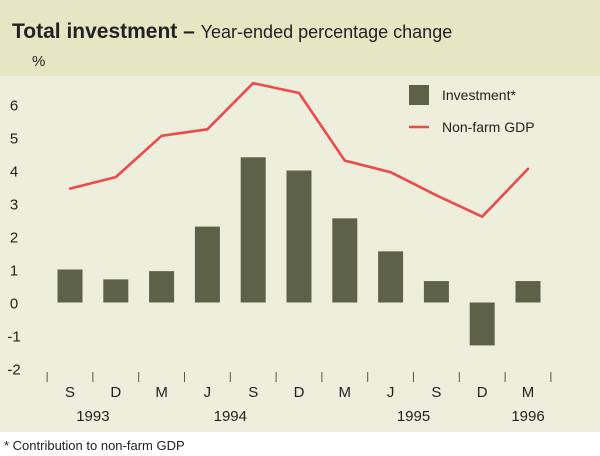 The width and height of the screenshot is (600, 456). What do you see at coordinates (327, 32) in the screenshot?
I see `chart-subtitle: Year-ended percentage change` at bounding box center [327, 32].